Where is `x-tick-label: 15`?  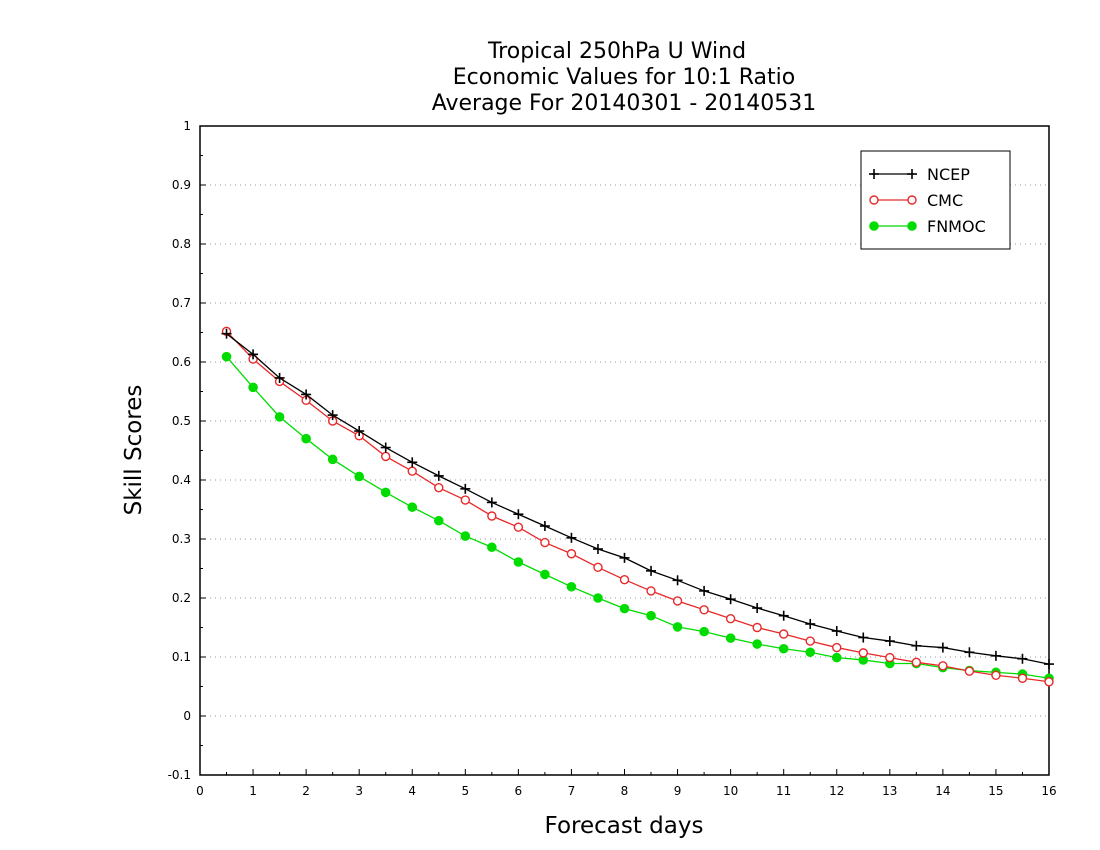
x-tick-label: 15 is located at coordinates (995, 791).